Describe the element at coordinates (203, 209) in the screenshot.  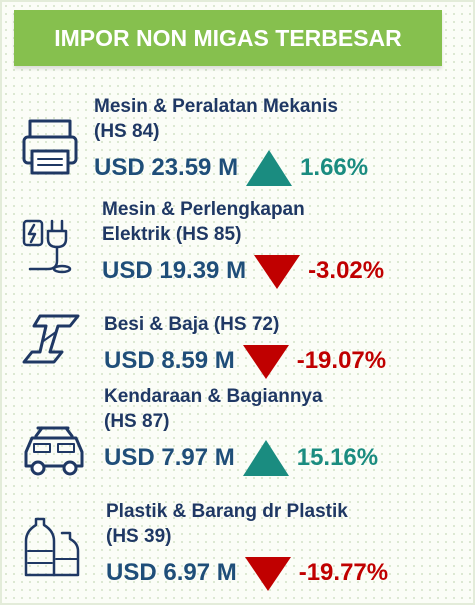
I see `name-line: Mesin & Perlengkapan` at that location.